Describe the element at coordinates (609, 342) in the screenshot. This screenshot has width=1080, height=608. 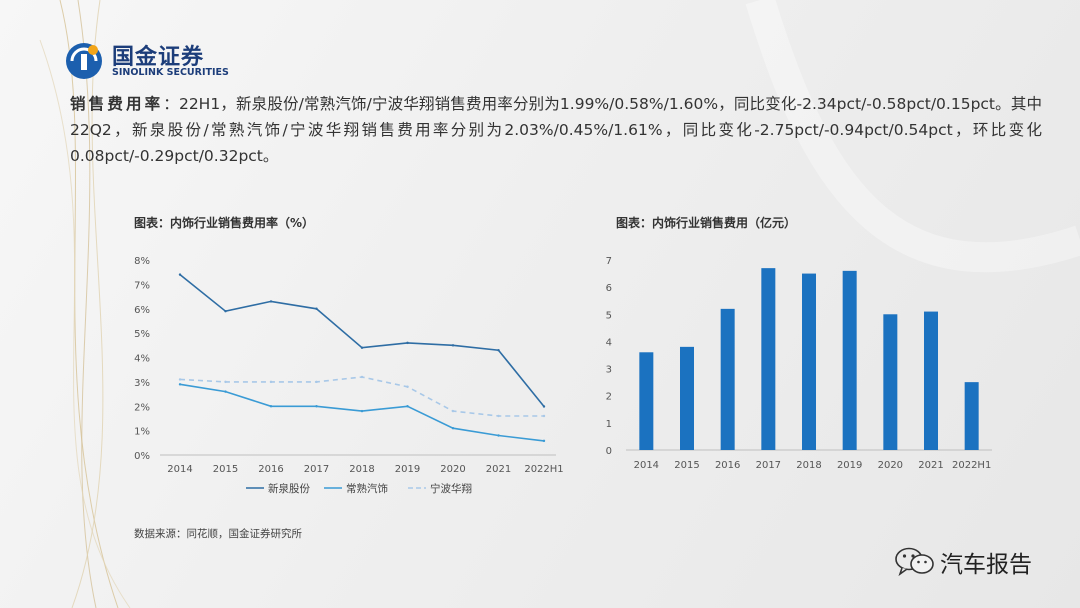
I see `y-tick-label: 4` at that location.